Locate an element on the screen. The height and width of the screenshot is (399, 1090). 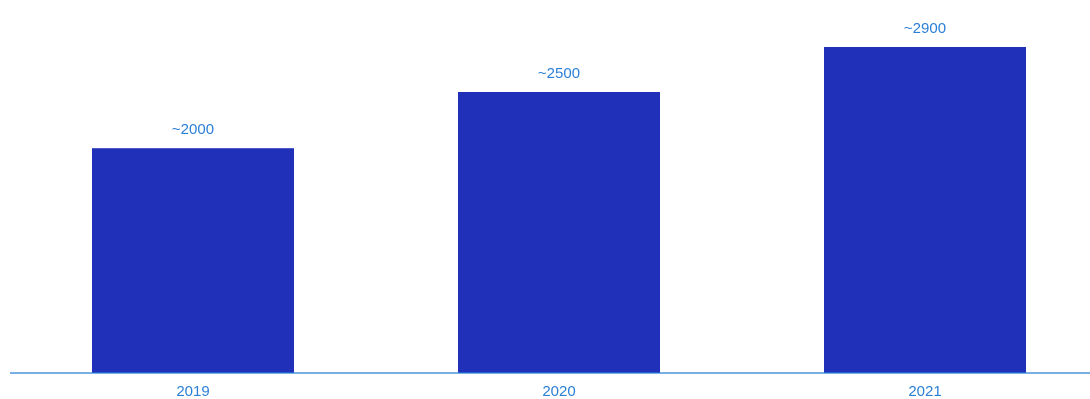
x-tick-label-2020: 2020 is located at coordinates (558, 391).